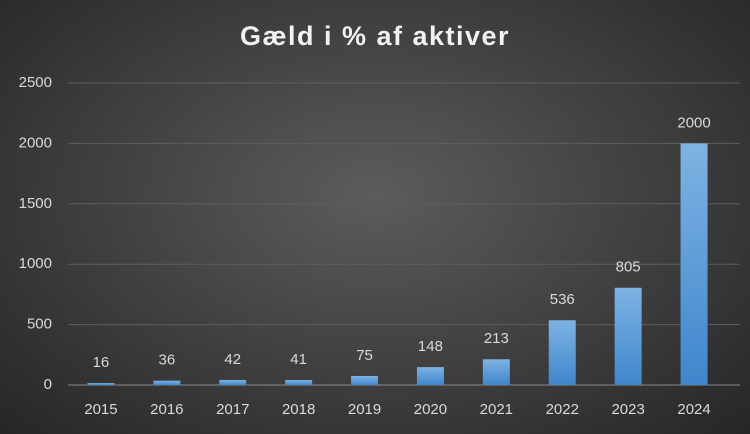 This screenshot has width=750, height=434. Describe the element at coordinates (35, 203) in the screenshot. I see `y-tick-label: 1500` at that location.